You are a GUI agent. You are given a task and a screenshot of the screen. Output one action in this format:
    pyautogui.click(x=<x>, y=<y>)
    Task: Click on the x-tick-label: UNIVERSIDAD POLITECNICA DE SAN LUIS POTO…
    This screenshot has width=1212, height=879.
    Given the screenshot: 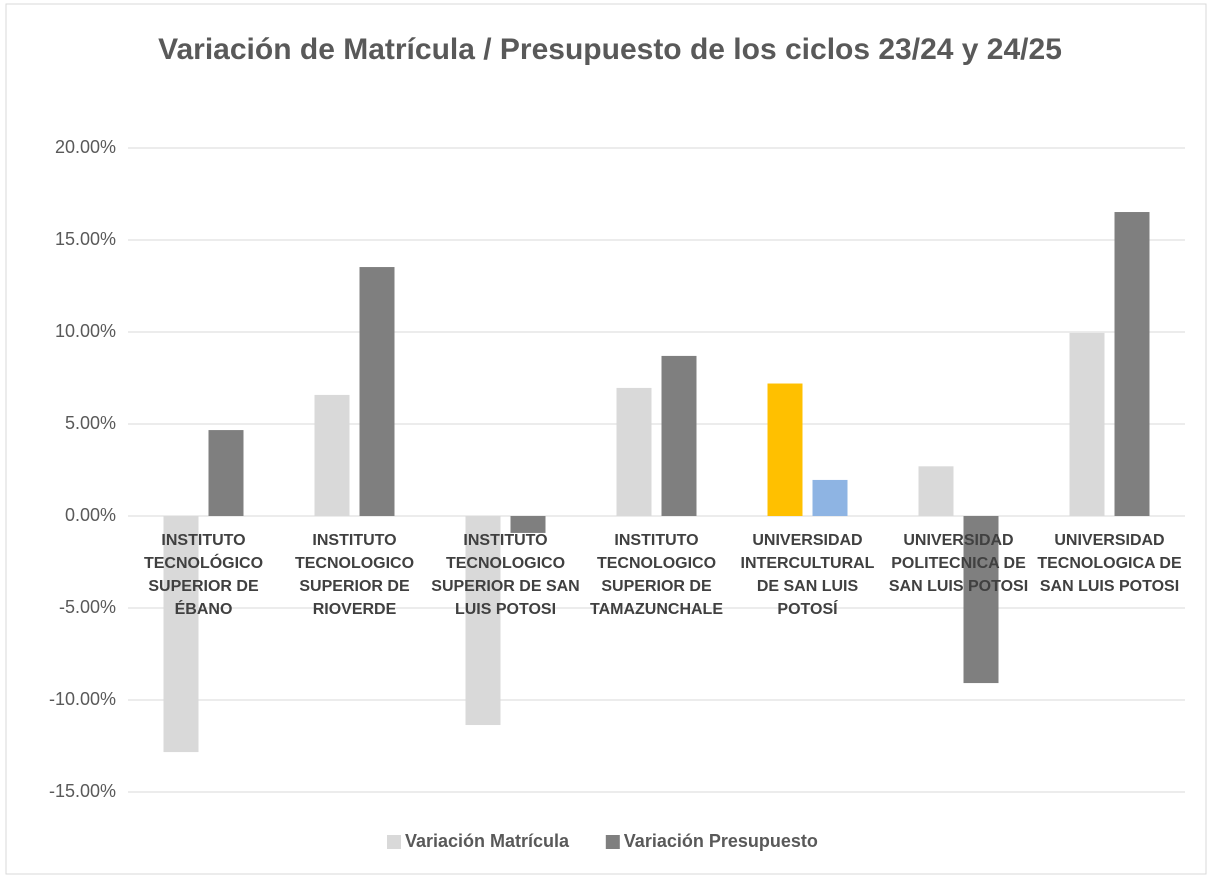 What is the action you would take?
    pyautogui.click(x=958, y=563)
    